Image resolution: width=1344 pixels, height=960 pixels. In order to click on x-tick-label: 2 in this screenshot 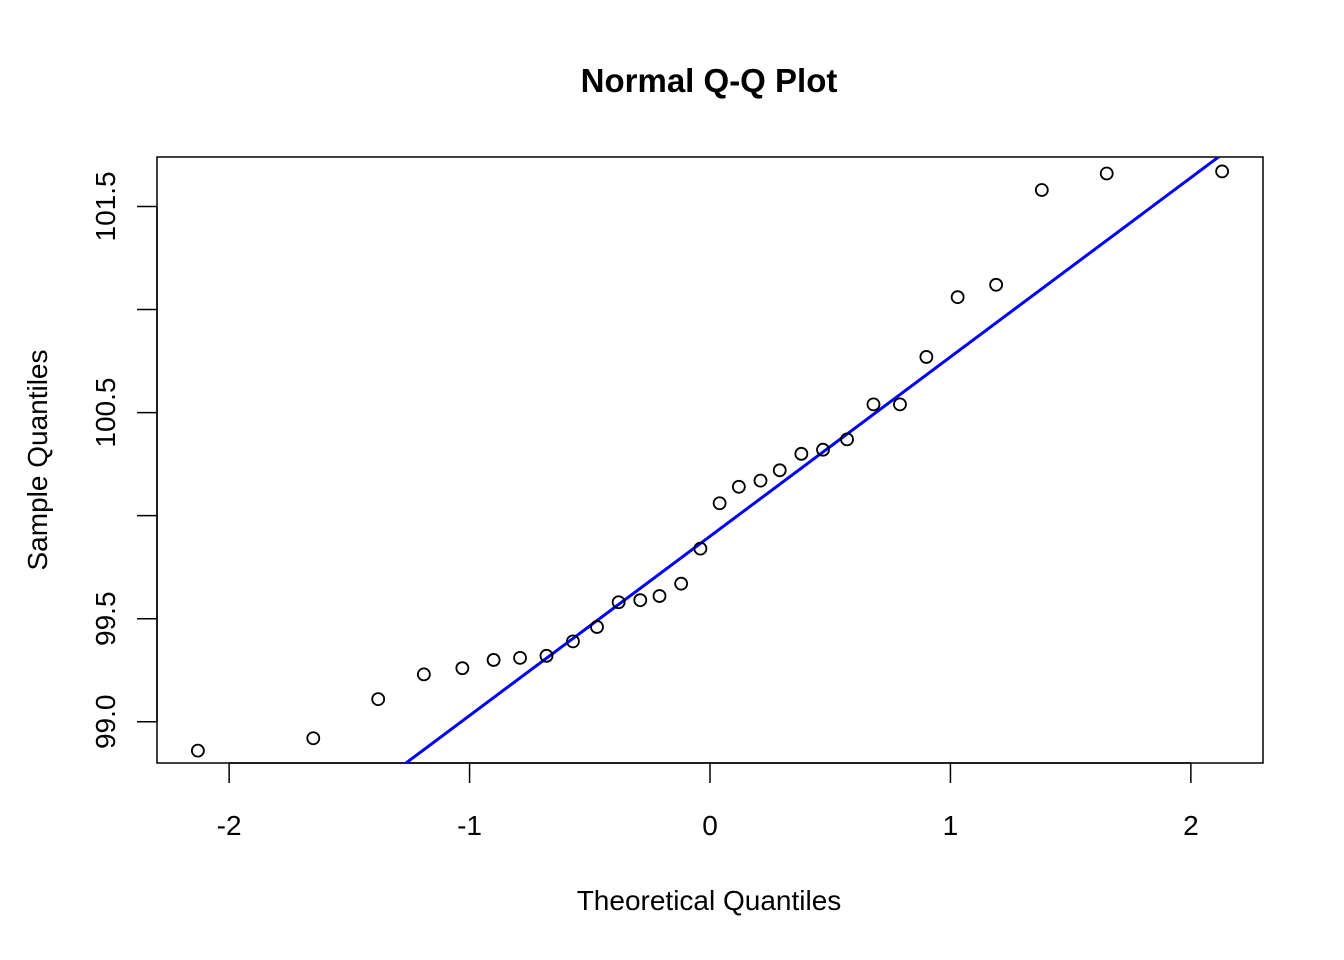, I will do `click(1191, 825)`.